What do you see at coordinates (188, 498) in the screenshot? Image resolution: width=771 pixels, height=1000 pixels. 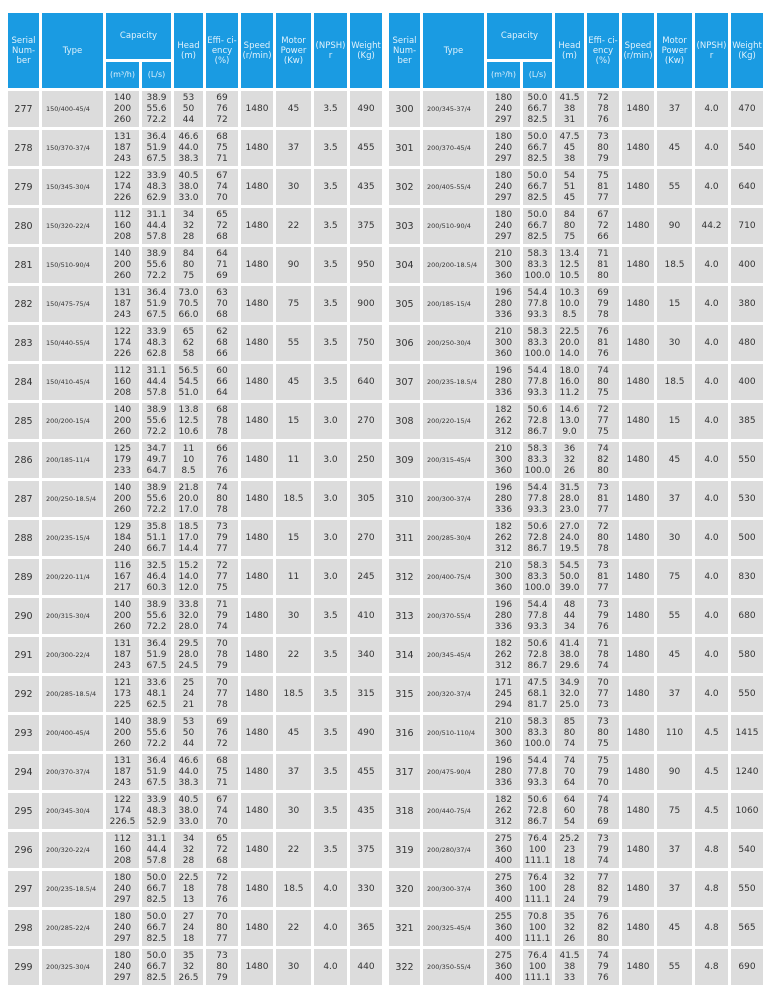 I see `head-cell-value: 20.0` at bounding box center [188, 498].